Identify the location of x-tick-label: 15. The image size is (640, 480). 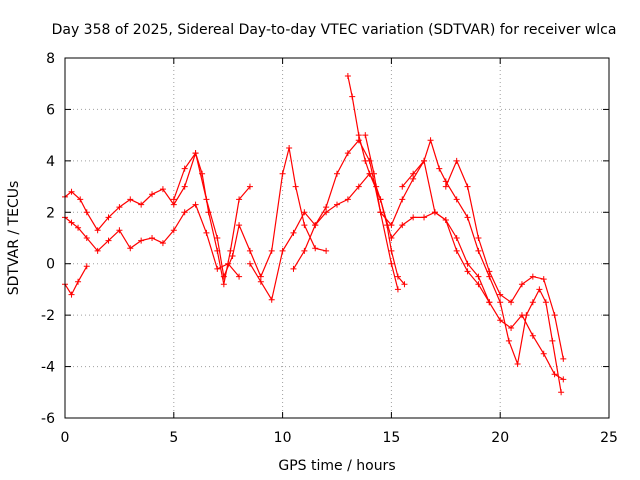
(391, 438).